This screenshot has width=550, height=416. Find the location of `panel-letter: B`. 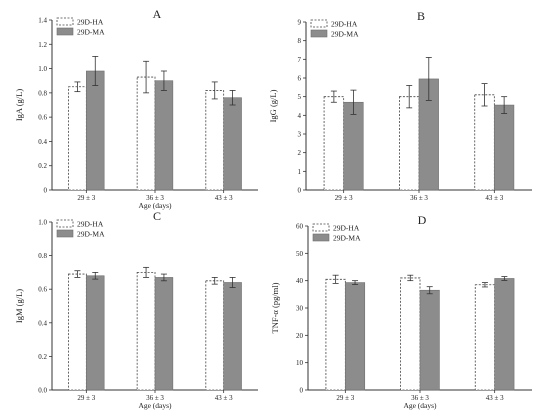

panel-letter: B is located at coordinates (421, 16).